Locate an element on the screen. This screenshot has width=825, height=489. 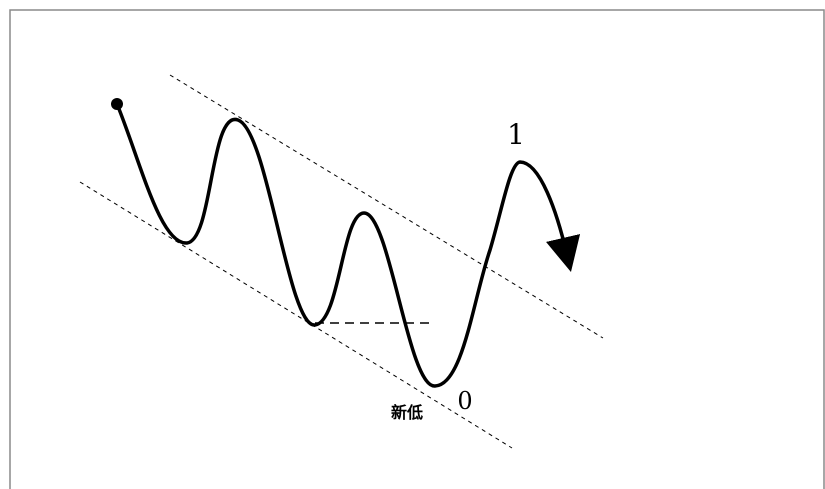
new-low-label: 新低 is located at coordinates (407, 412).